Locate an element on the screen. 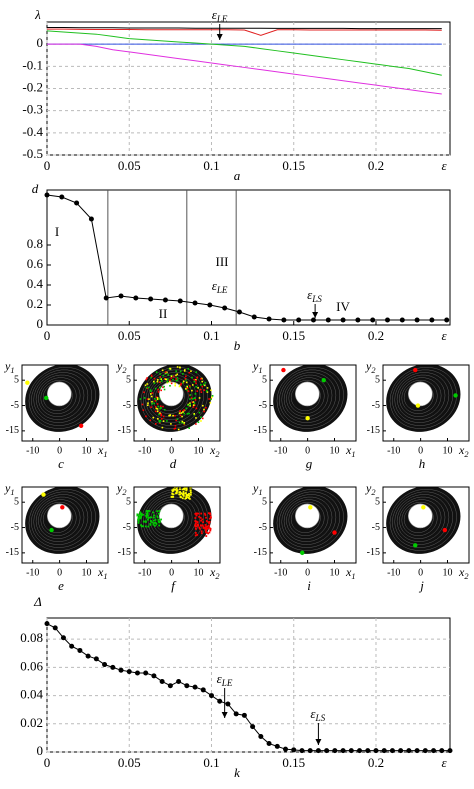  x-tick-label: 0.2 is located at coordinates (376, 165).